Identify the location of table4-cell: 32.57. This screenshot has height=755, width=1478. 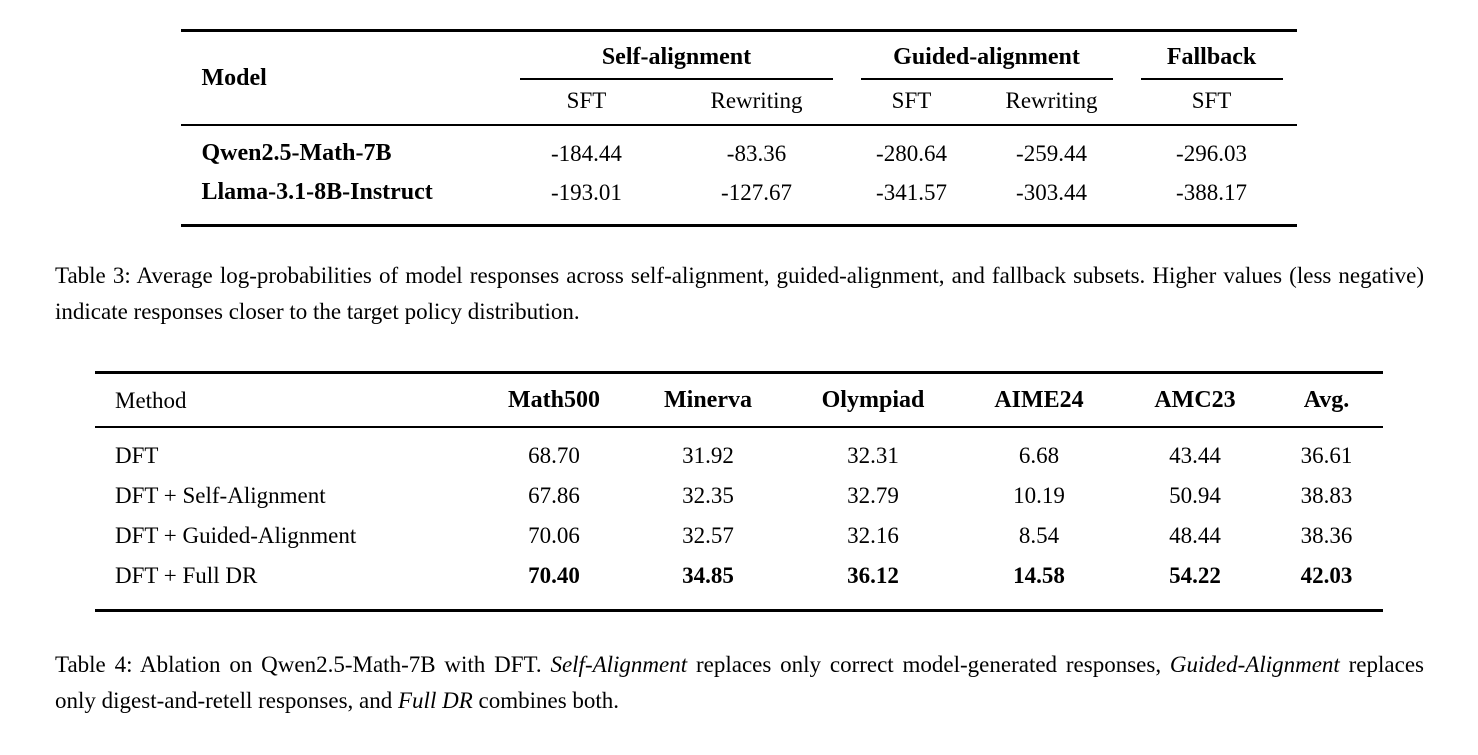
(708, 535).